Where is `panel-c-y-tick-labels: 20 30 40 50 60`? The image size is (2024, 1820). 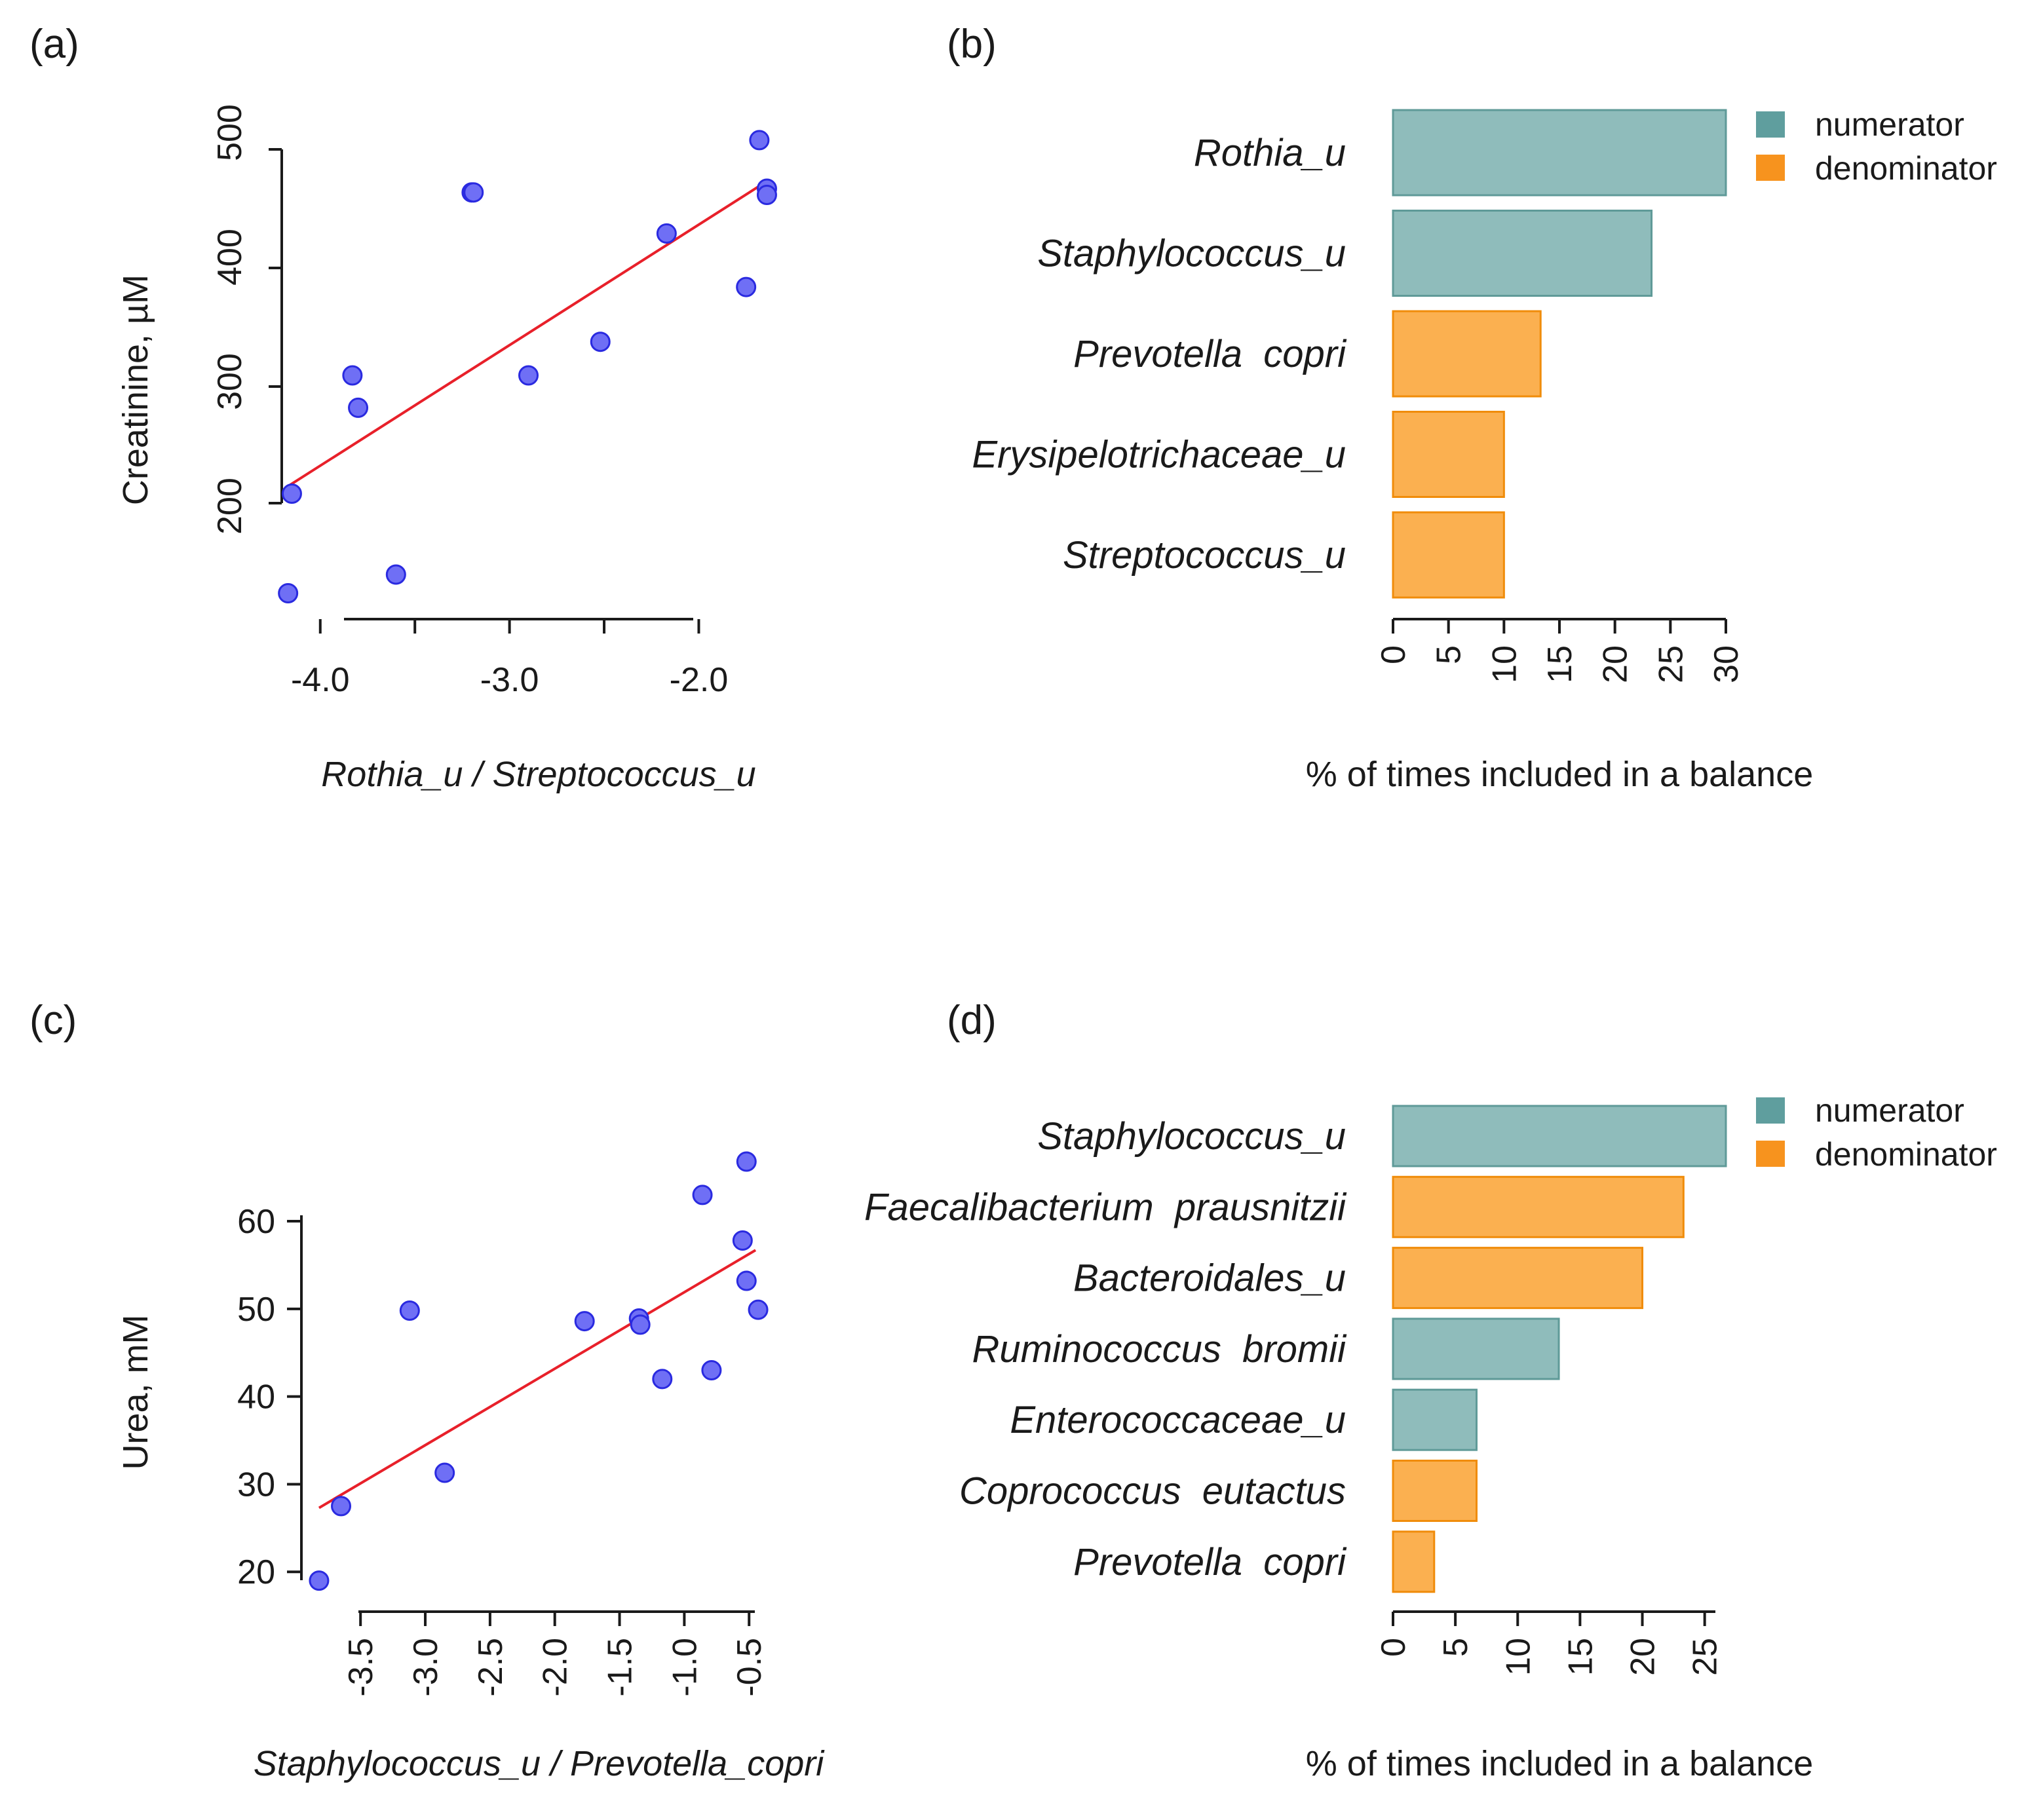 panel-c-y-tick-labels: 20 30 40 50 60 is located at coordinates (256, 1397).